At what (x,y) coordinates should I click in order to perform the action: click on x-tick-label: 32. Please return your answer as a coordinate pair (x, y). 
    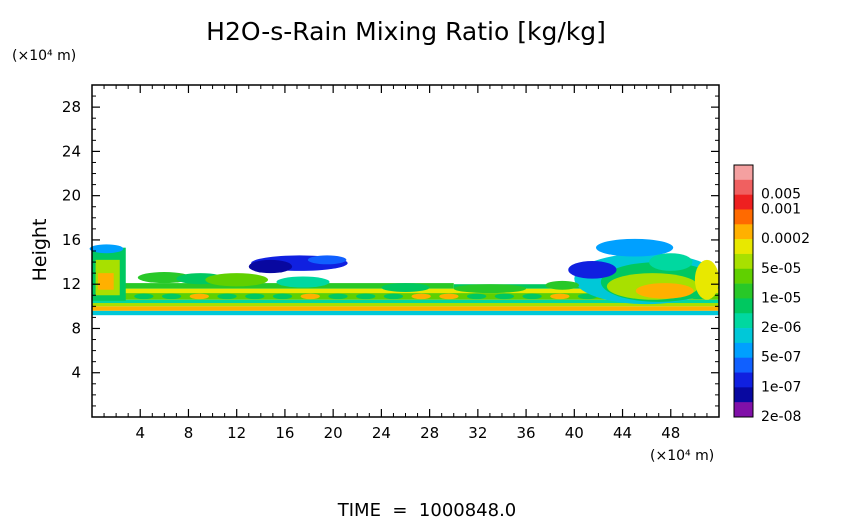
    Looking at the image, I should click on (477, 433).